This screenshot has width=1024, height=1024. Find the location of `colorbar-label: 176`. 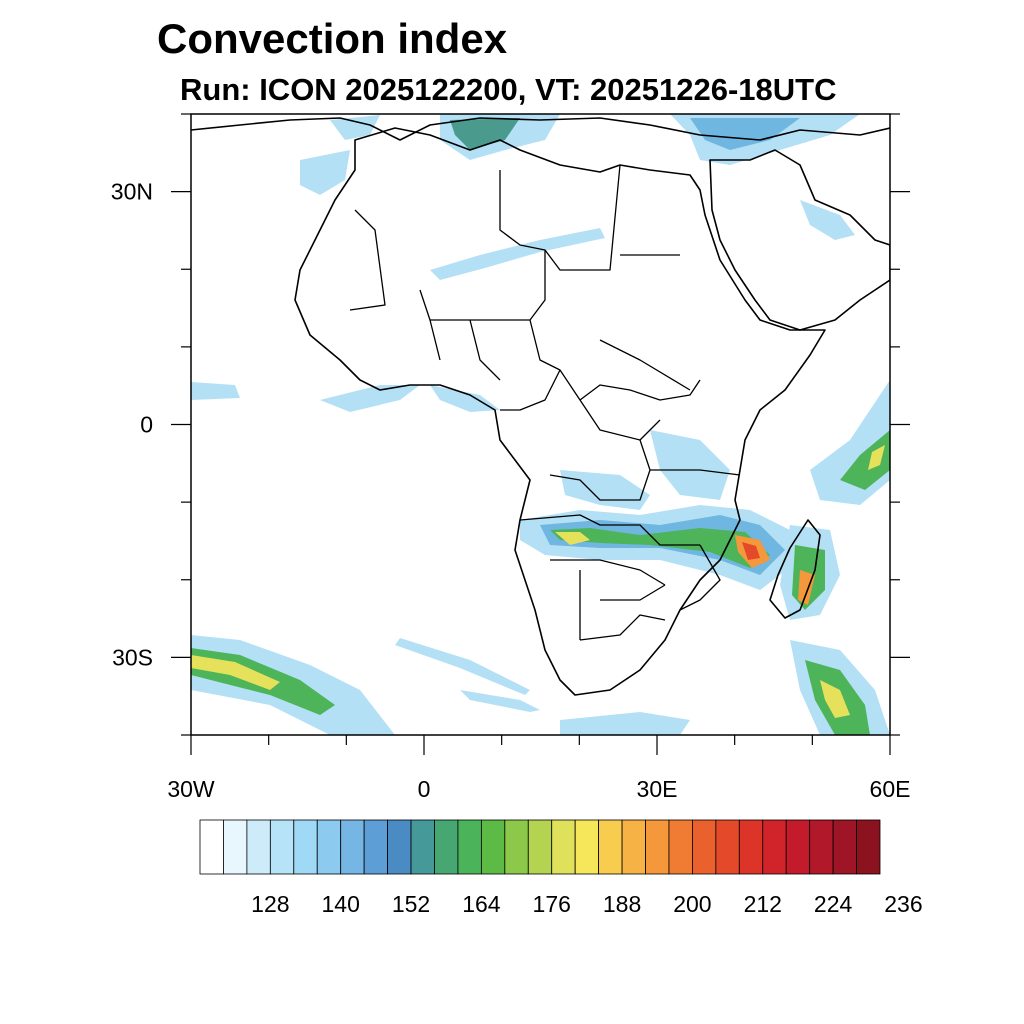

colorbar-label: 176 is located at coordinates (552, 904).